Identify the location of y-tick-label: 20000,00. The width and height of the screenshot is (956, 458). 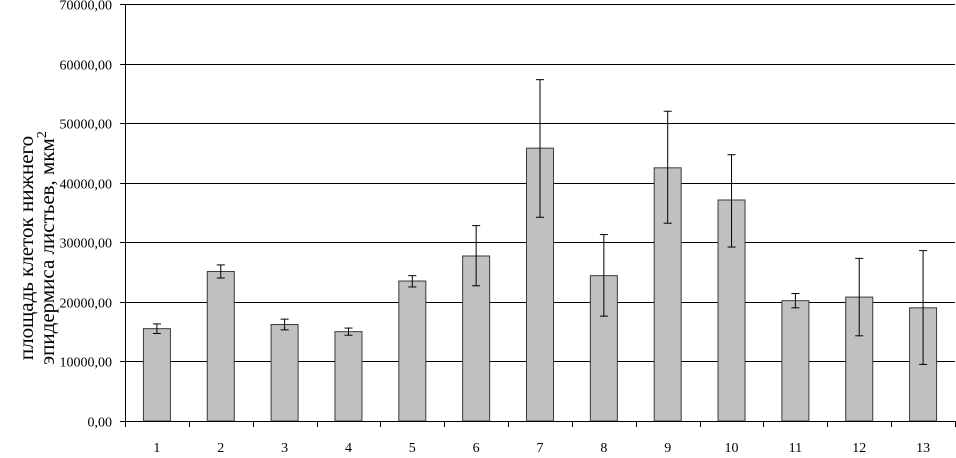
(86, 304).